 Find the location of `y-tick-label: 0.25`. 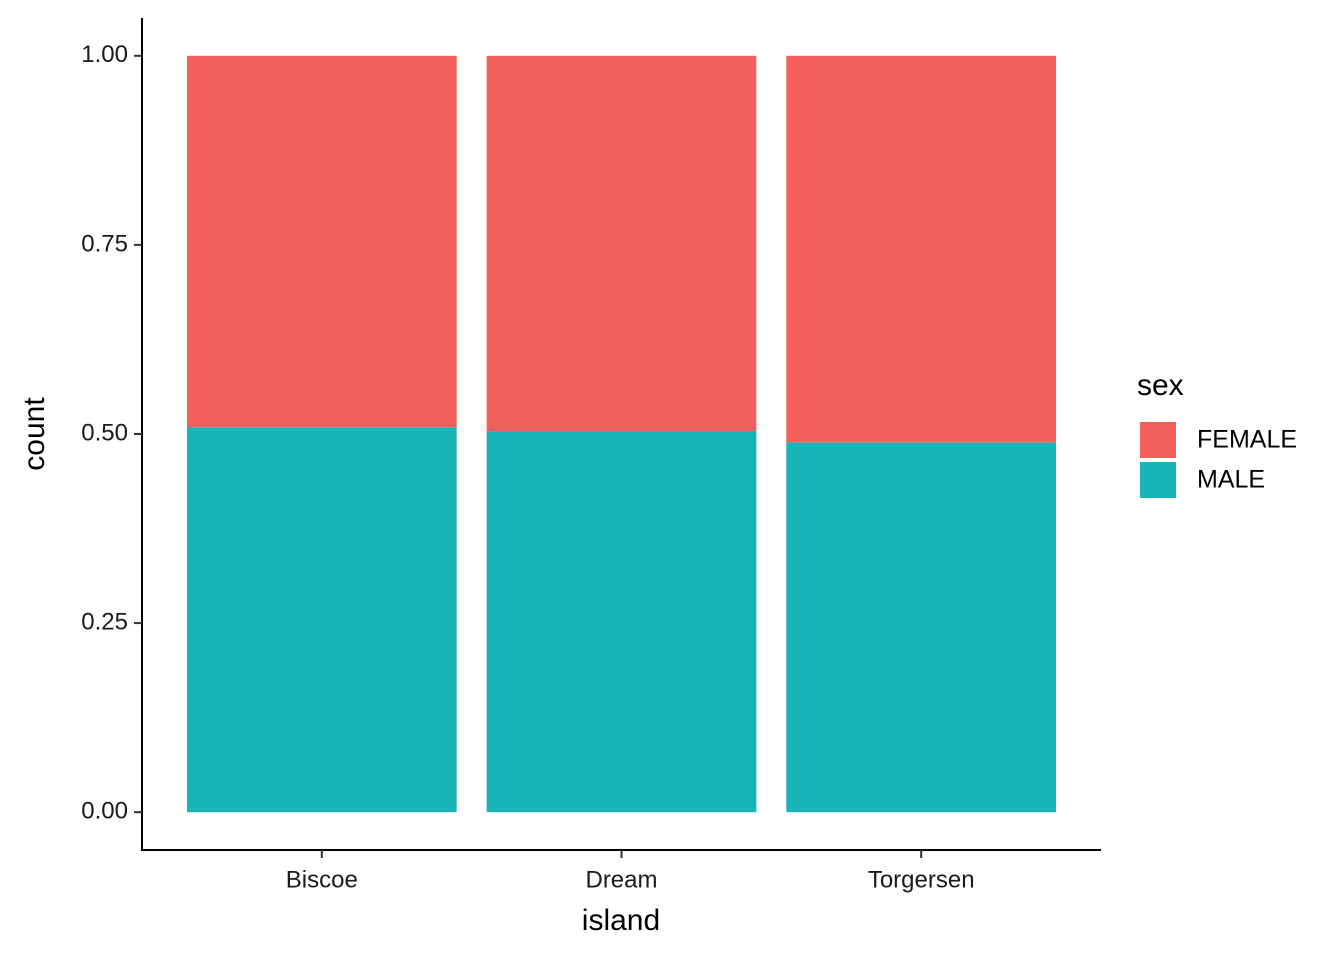

y-tick-label: 0.25 is located at coordinates (104, 621).